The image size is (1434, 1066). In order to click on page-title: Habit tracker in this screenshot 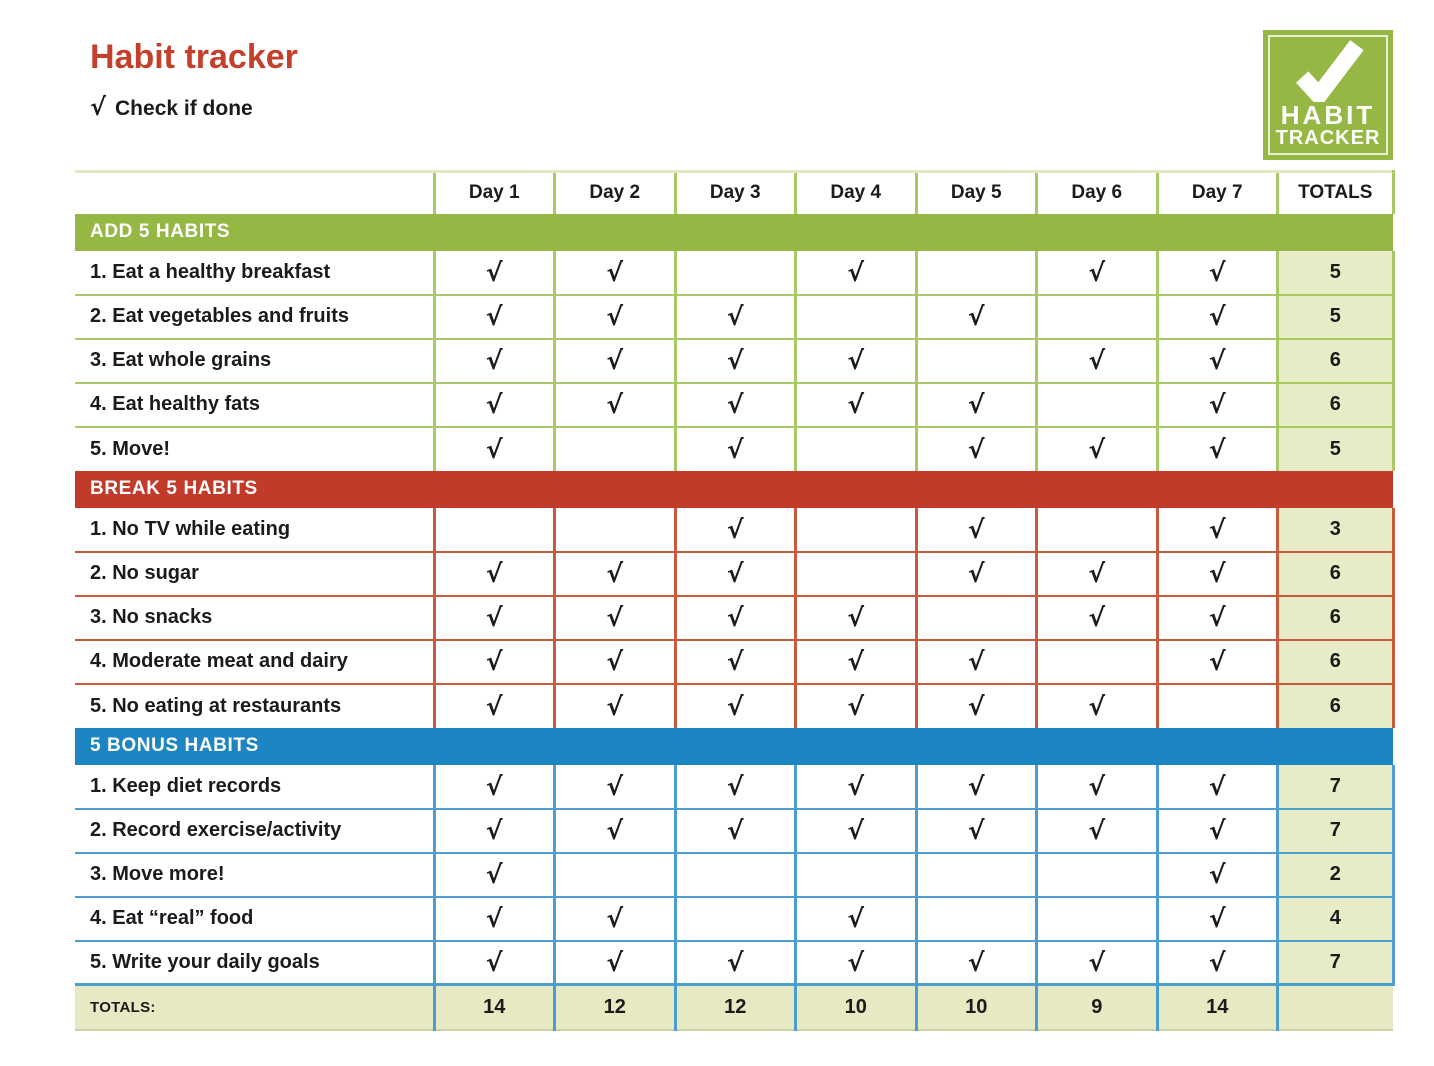, I will do `click(194, 57)`.